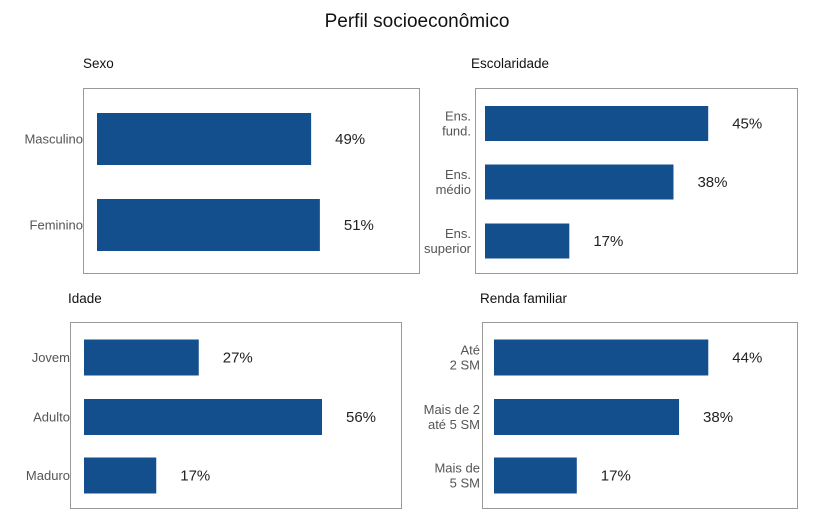  I want to click on bar-value-label: 56%, so click(361, 417).